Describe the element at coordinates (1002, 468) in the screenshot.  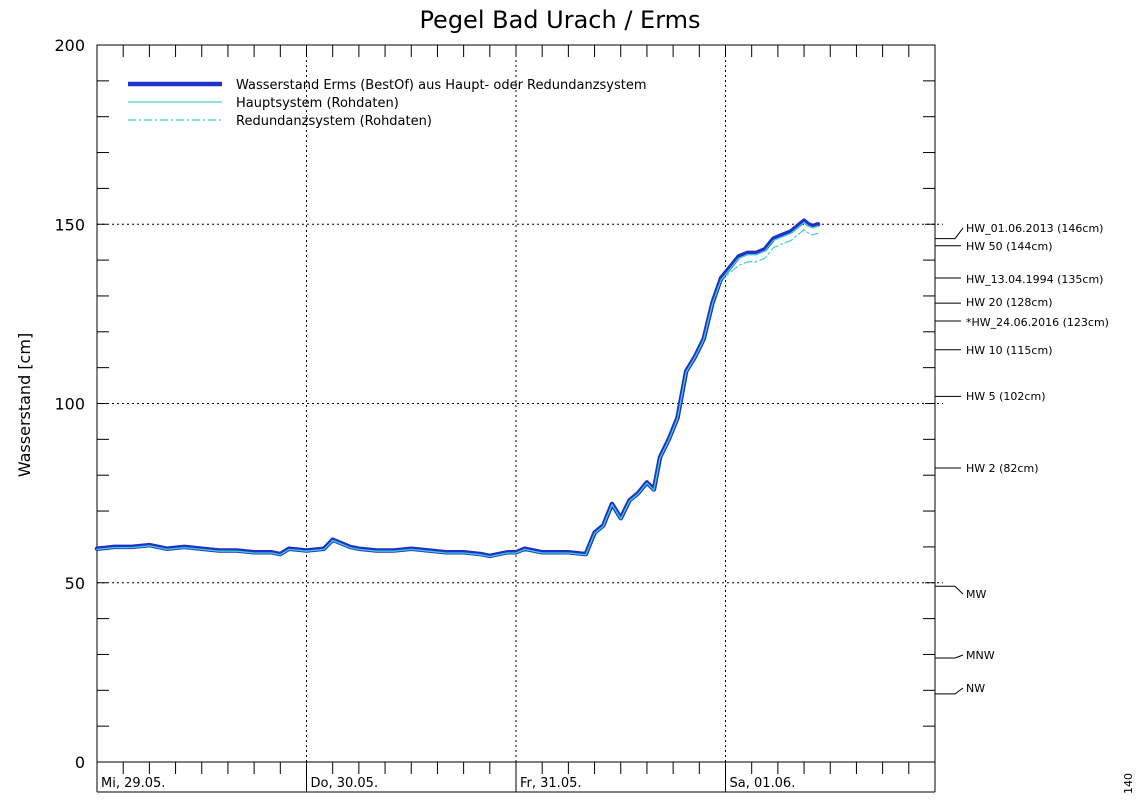
I see `ref-label: HW 2 (82cm)` at that location.